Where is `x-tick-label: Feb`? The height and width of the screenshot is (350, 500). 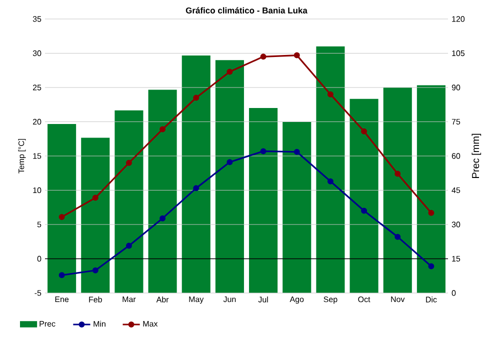 x-tick-label: Feb is located at coordinates (95, 299).